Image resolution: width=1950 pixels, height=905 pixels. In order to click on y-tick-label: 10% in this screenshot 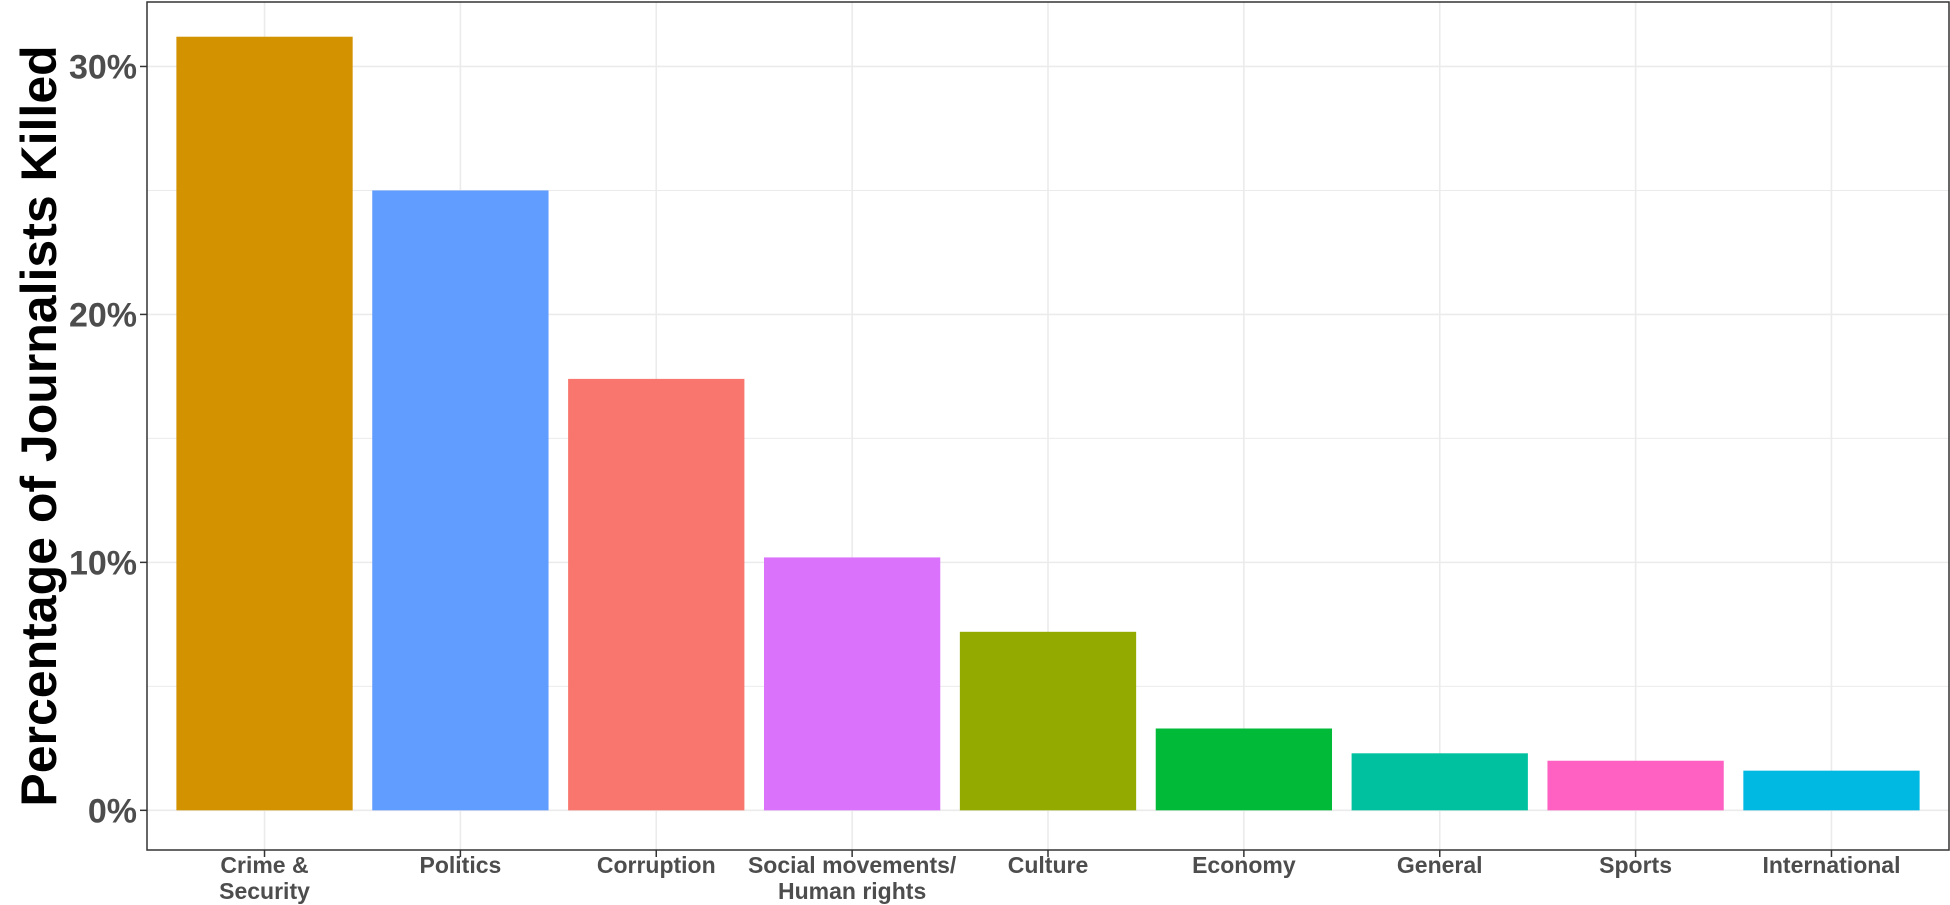, I will do `click(103, 563)`.